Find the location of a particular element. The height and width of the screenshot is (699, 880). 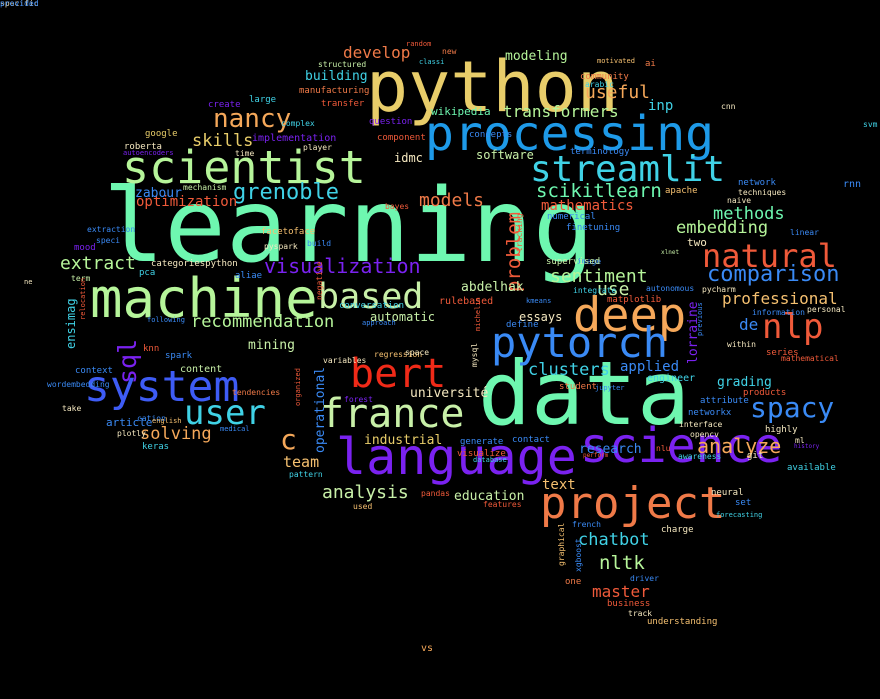

word-implementation: implementation is located at coordinates (294, 138).